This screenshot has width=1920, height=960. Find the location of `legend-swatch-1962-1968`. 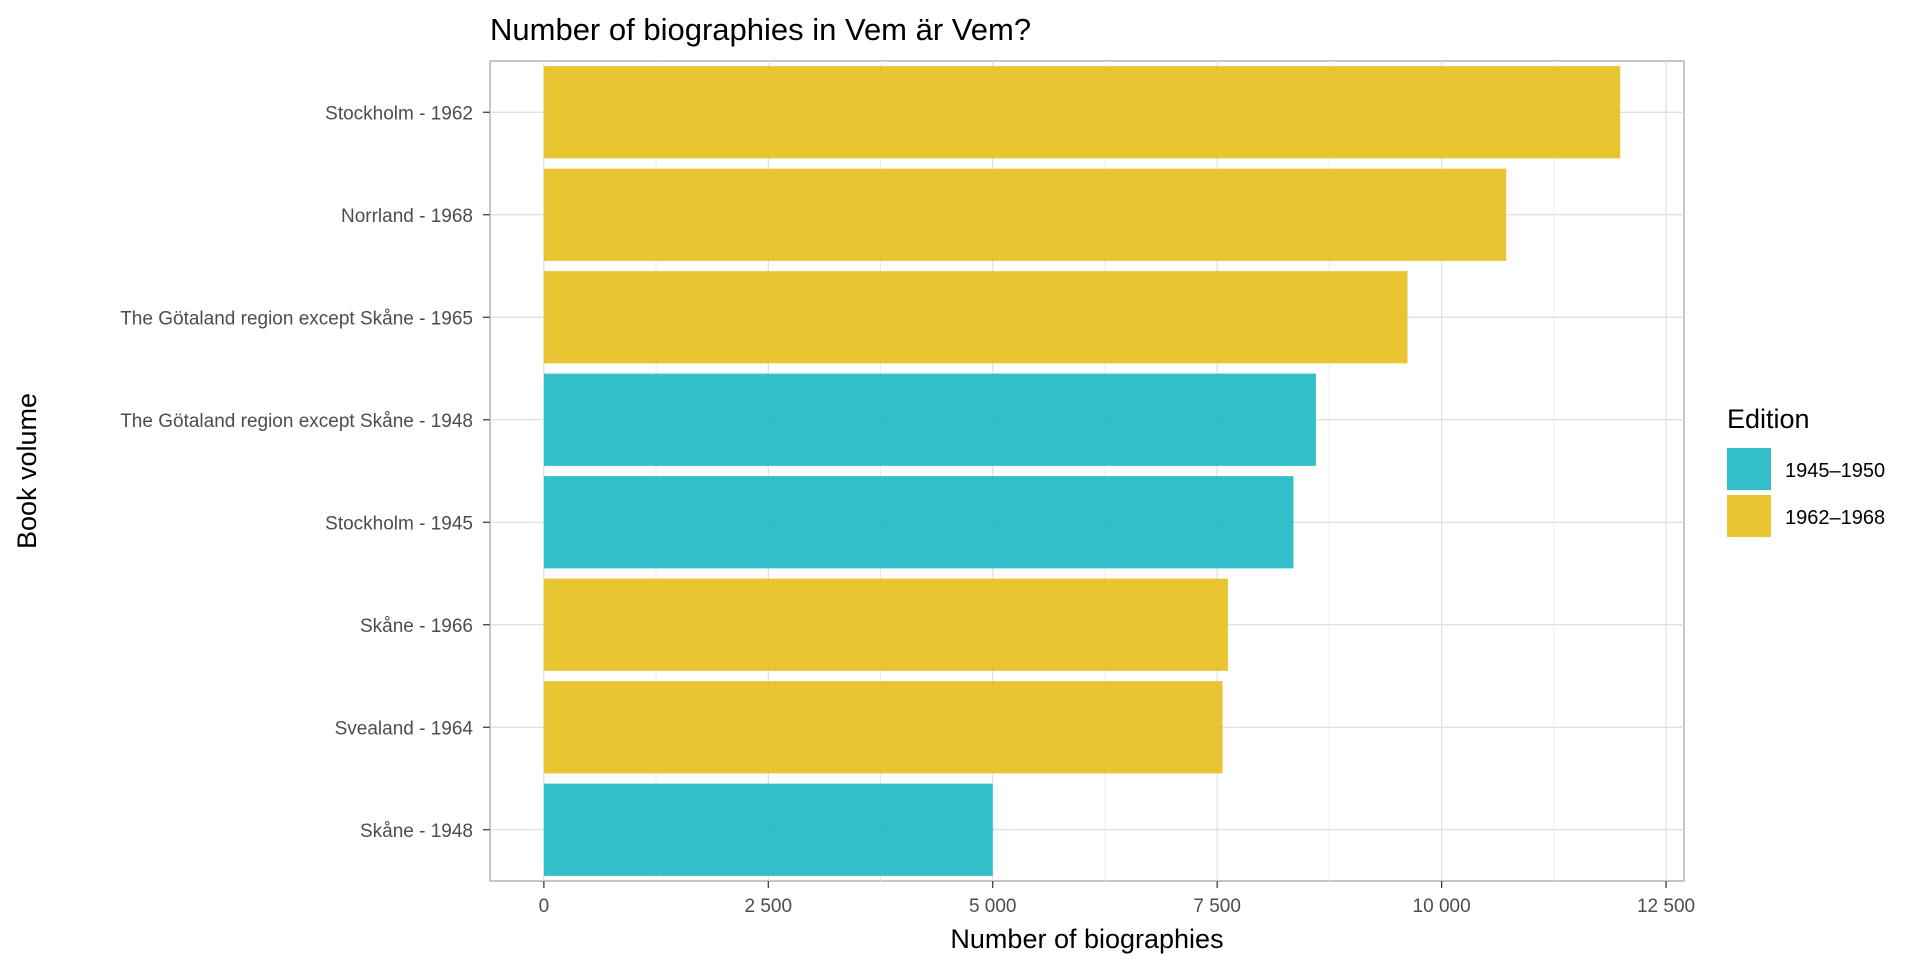

legend-swatch-1962-1968 is located at coordinates (1749, 516).